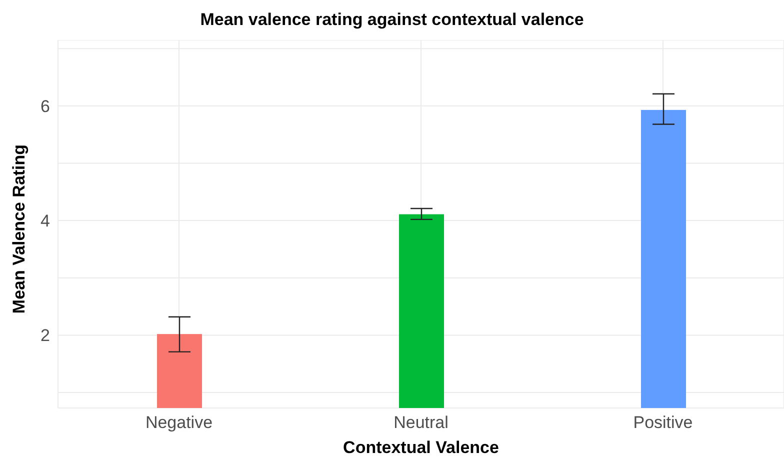 The height and width of the screenshot is (465, 784). I want to click on x-tick-label: Positive, so click(663, 422).